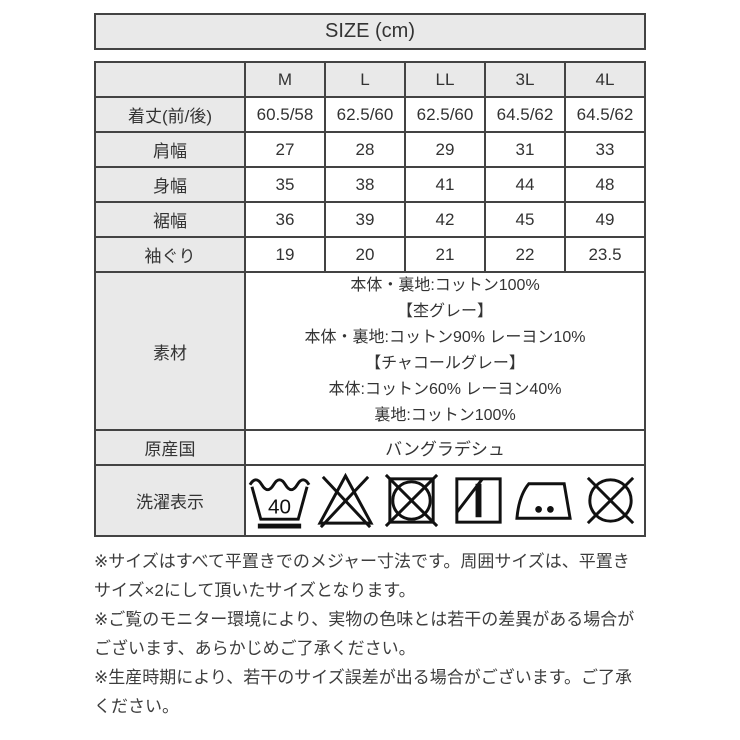  Describe the element at coordinates (525, 219) in the screenshot. I see `size-value: 45` at that location.